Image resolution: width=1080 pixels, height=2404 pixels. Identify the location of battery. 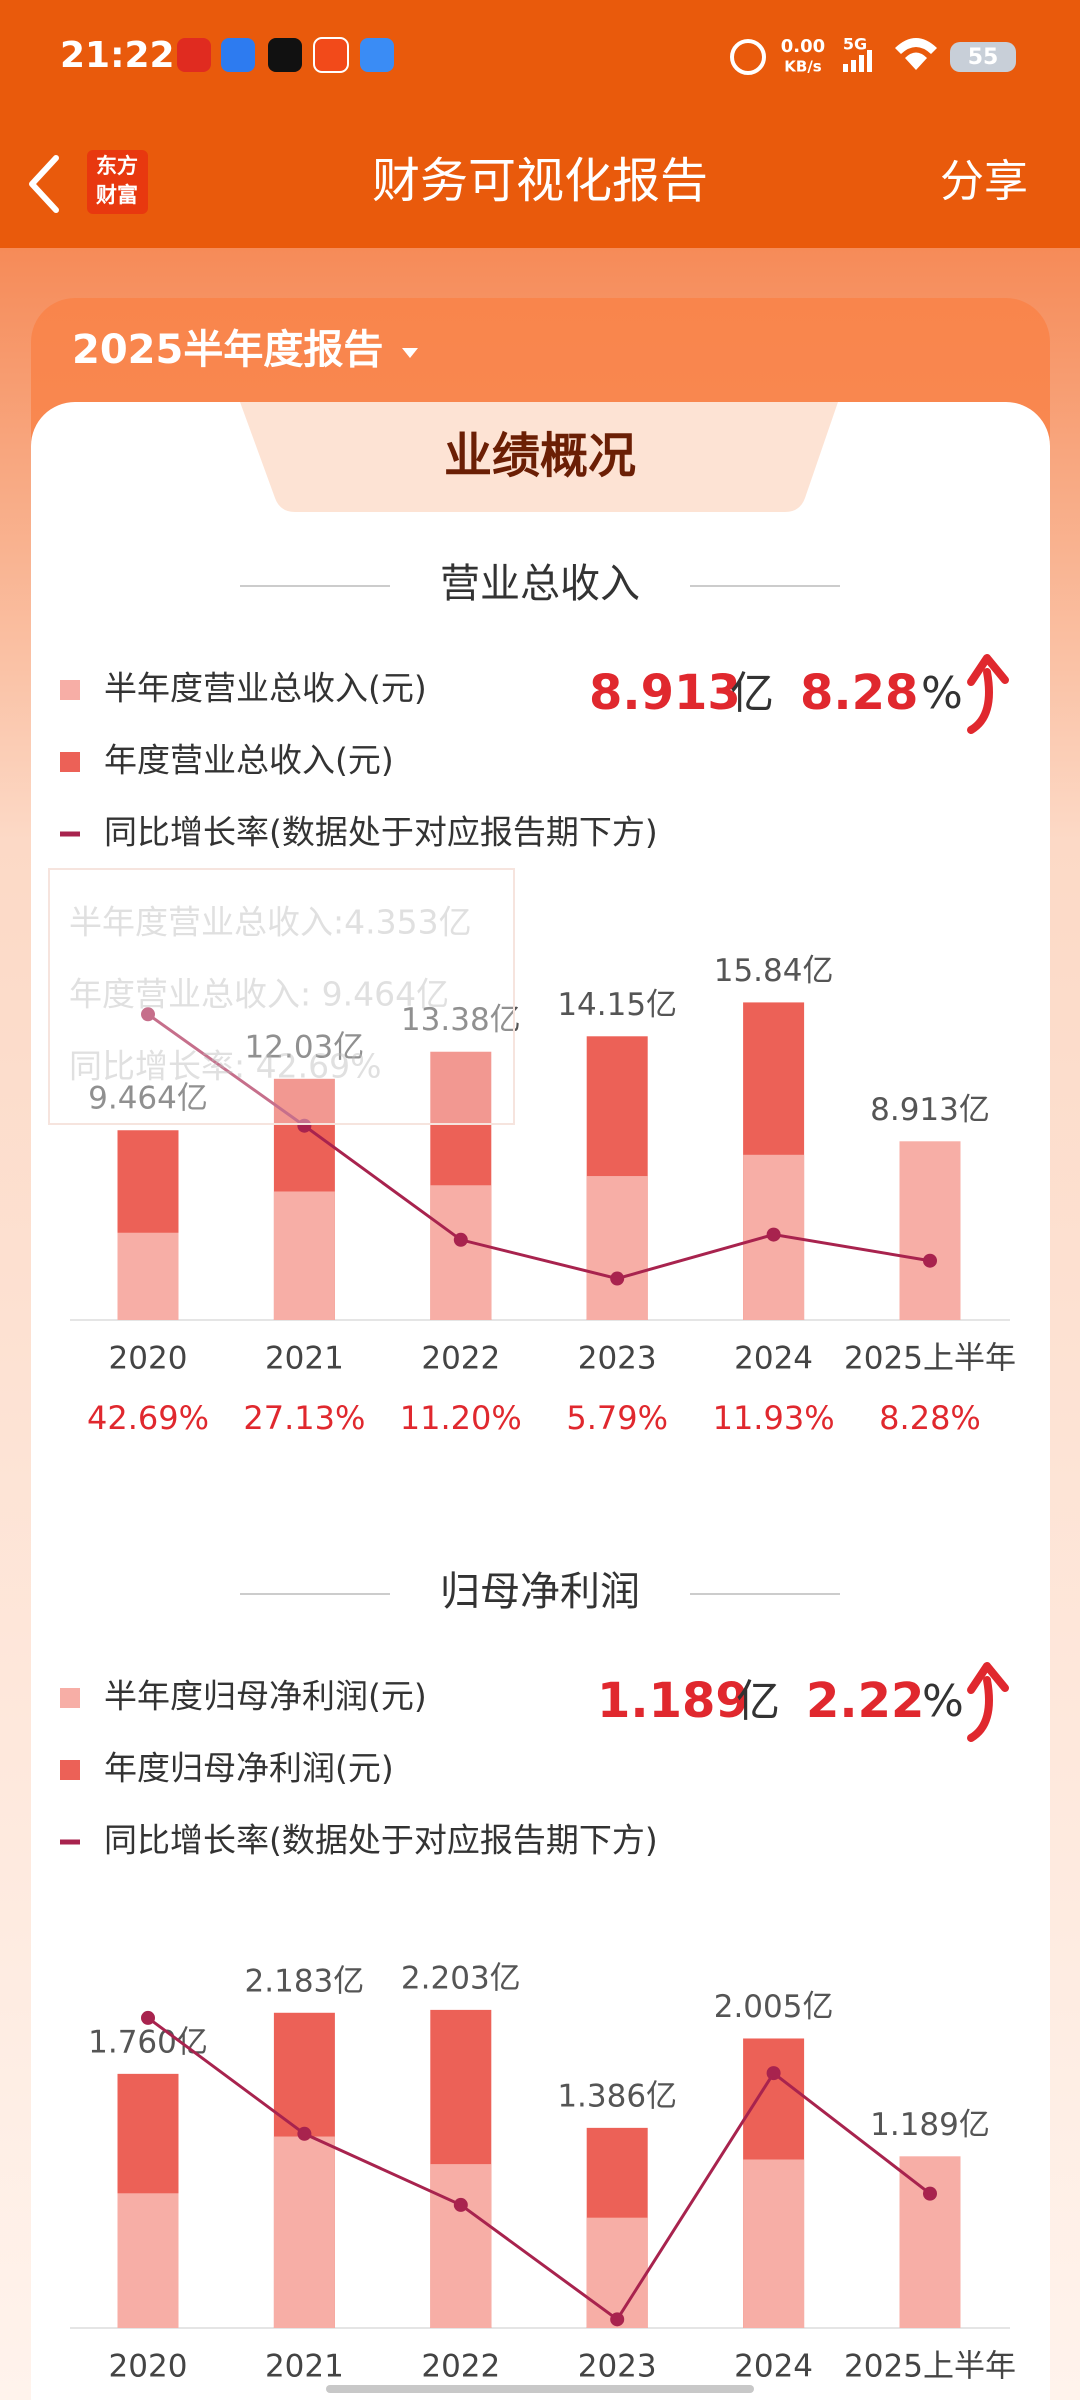
(983, 57).